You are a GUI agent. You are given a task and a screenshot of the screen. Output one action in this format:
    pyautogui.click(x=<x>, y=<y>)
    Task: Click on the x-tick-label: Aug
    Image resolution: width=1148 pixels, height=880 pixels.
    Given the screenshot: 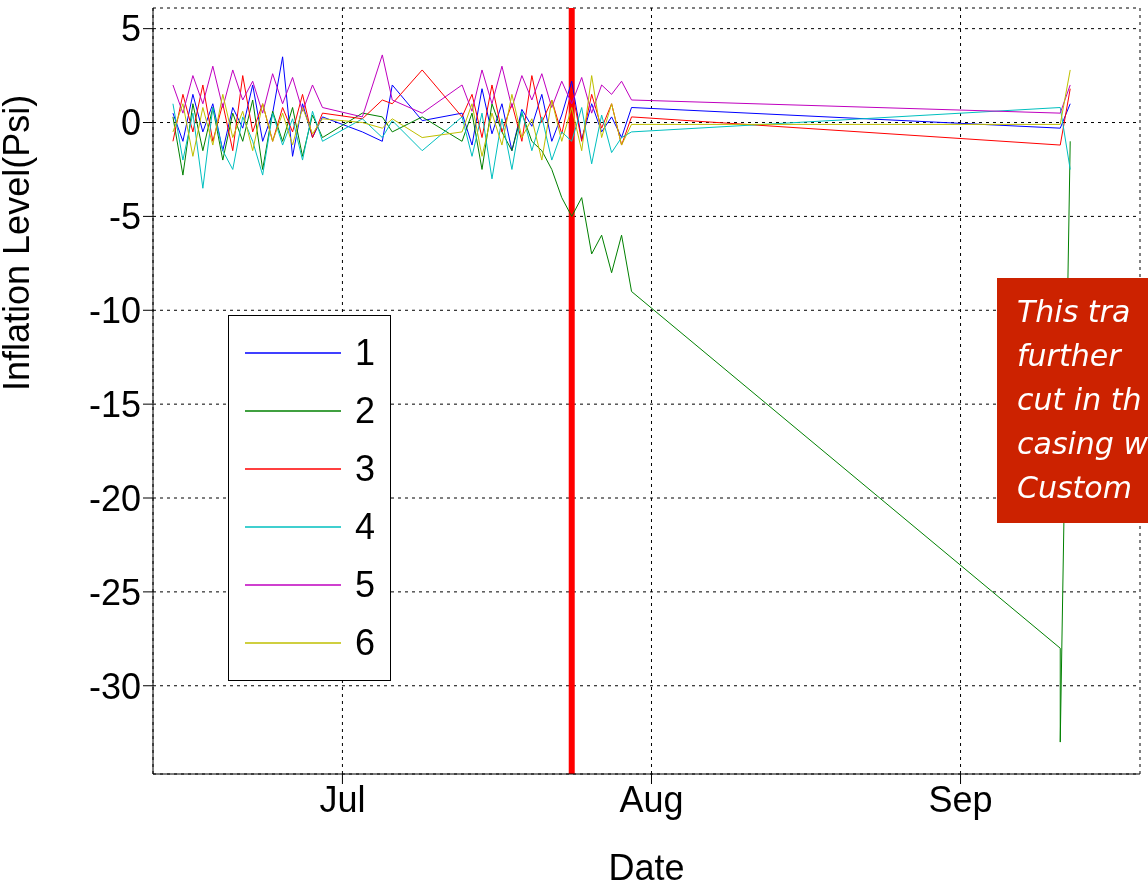 What is the action you would take?
    pyautogui.click(x=651, y=799)
    